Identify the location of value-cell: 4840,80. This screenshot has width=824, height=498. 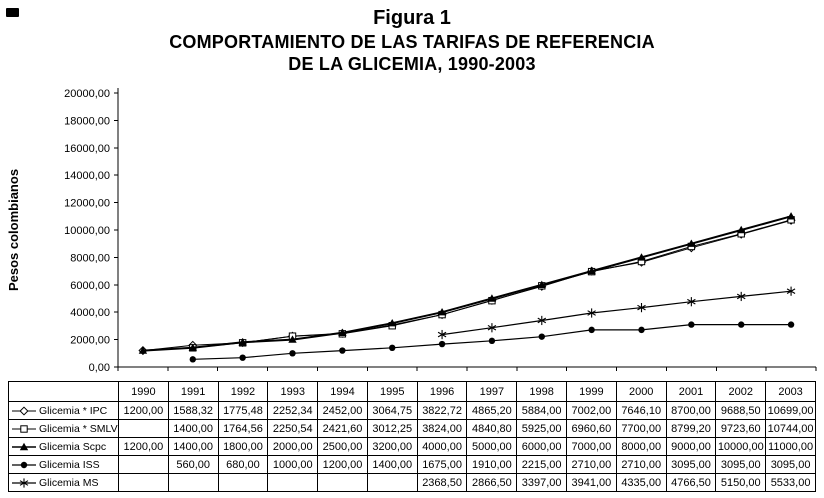
(492, 428).